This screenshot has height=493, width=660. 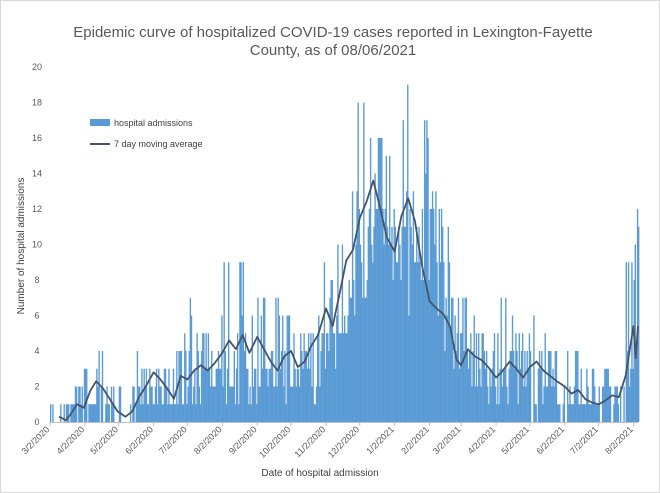 I want to click on x-tick-label: 10/2/2020, so click(x=274, y=441).